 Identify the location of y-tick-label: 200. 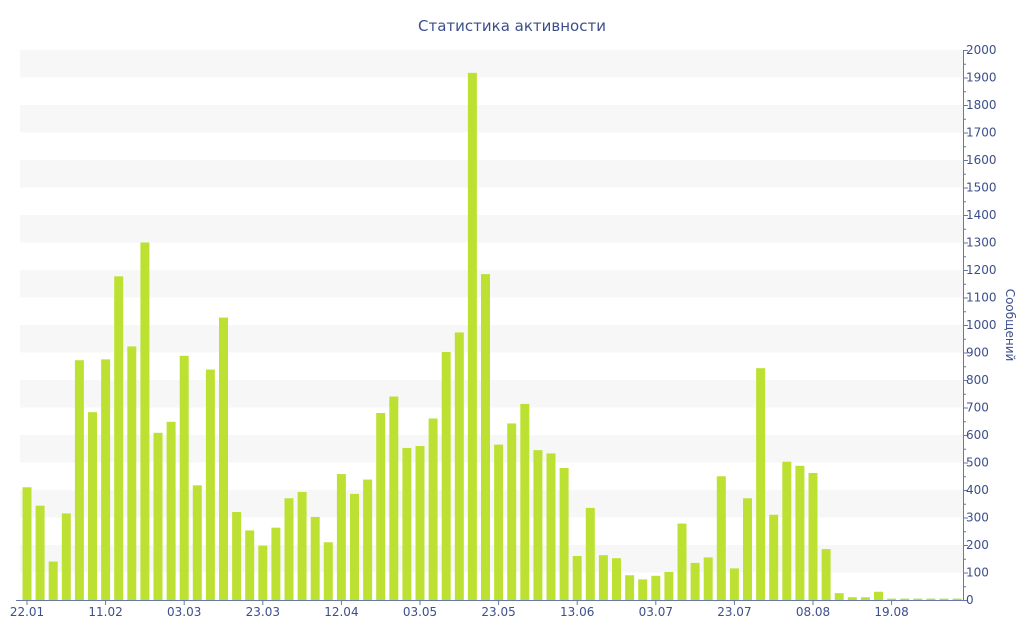
(977, 545).